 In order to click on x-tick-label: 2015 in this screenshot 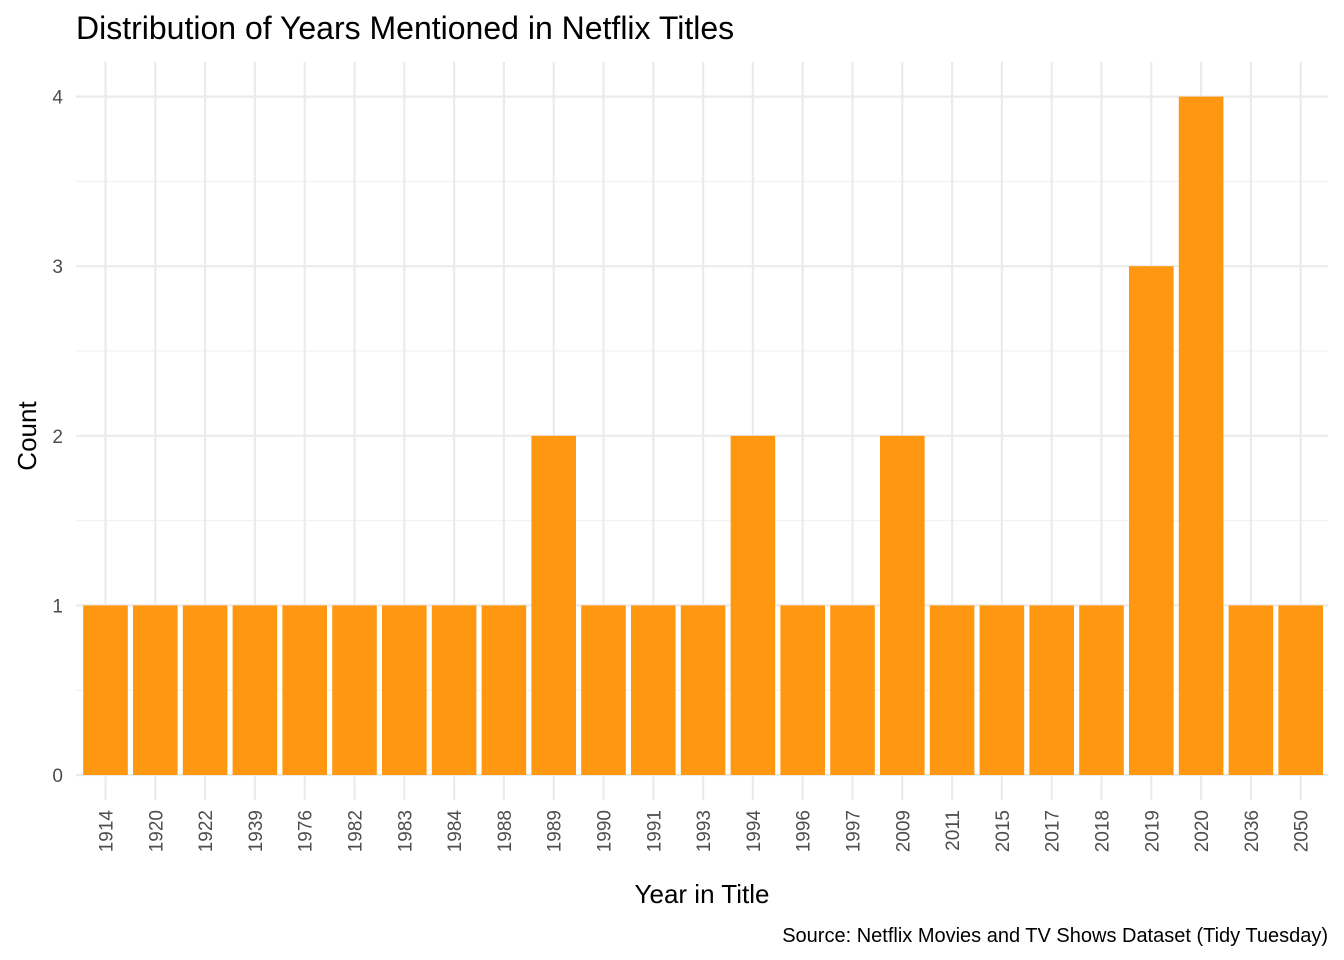, I will do `click(1003, 831)`.